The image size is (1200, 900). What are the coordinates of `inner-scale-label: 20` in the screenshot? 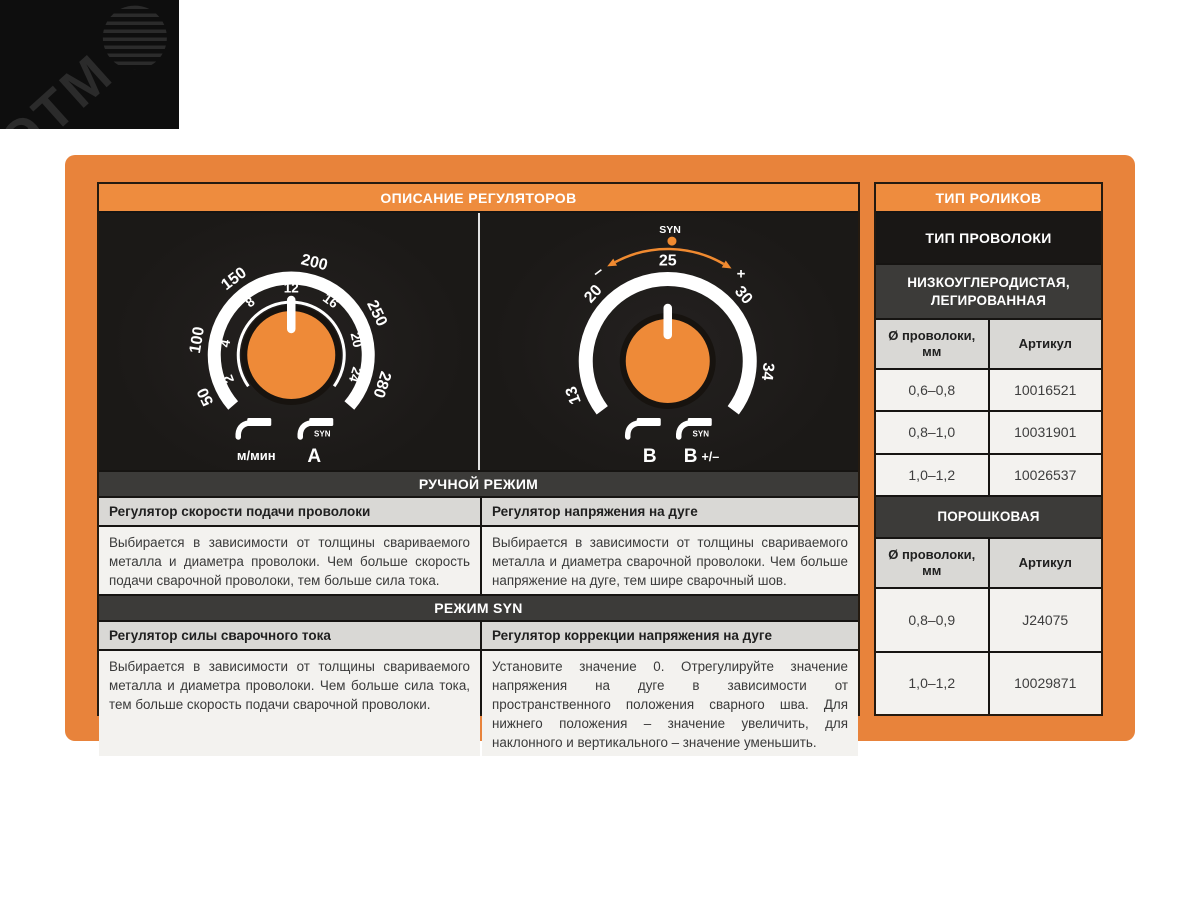 It's located at (357, 340).